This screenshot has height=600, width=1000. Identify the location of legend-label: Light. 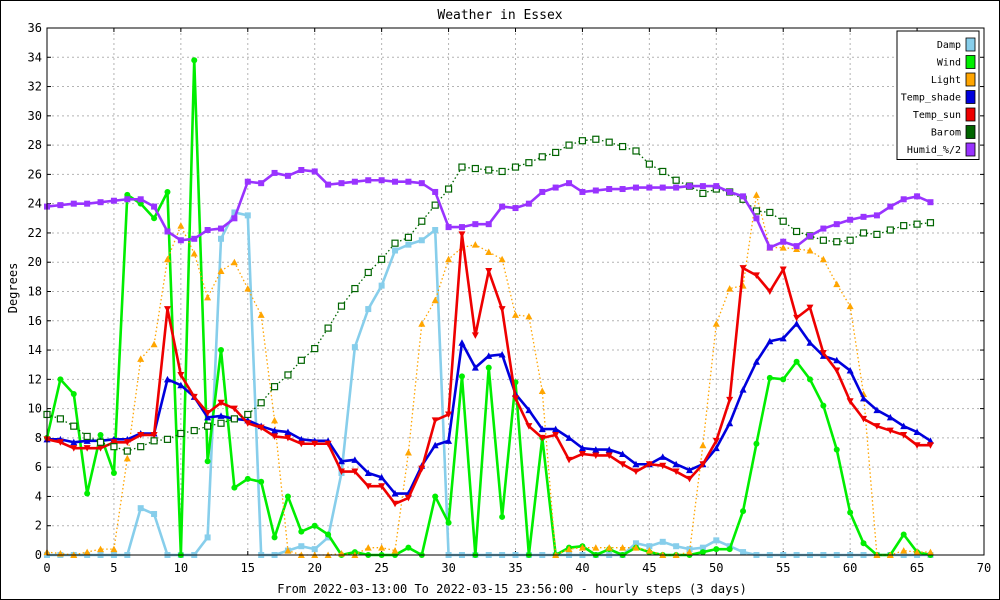
(946, 80).